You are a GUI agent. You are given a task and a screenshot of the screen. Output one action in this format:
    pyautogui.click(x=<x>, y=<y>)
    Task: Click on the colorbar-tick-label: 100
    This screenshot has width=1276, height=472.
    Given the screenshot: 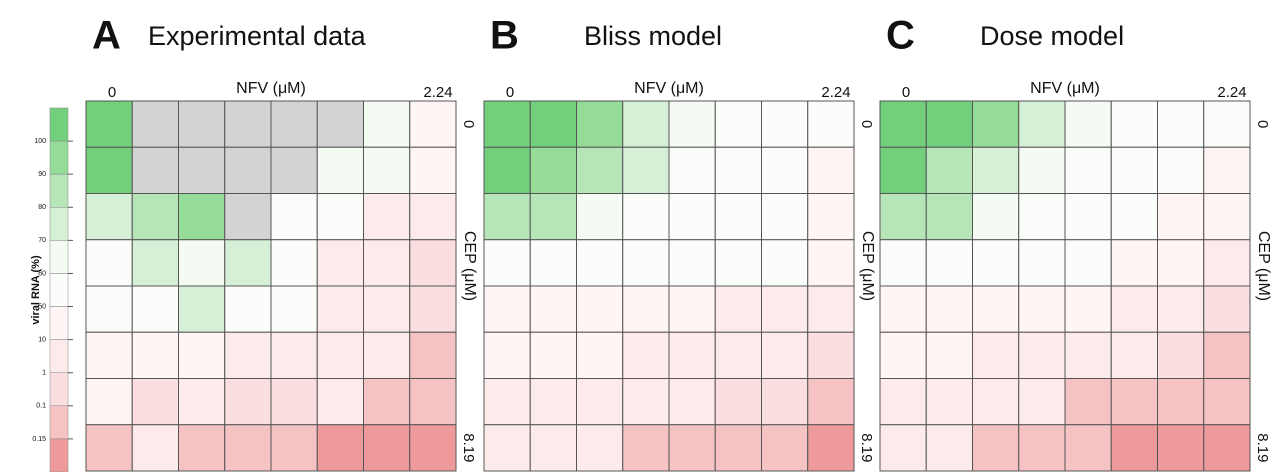 What is the action you would take?
    pyautogui.click(x=40, y=141)
    